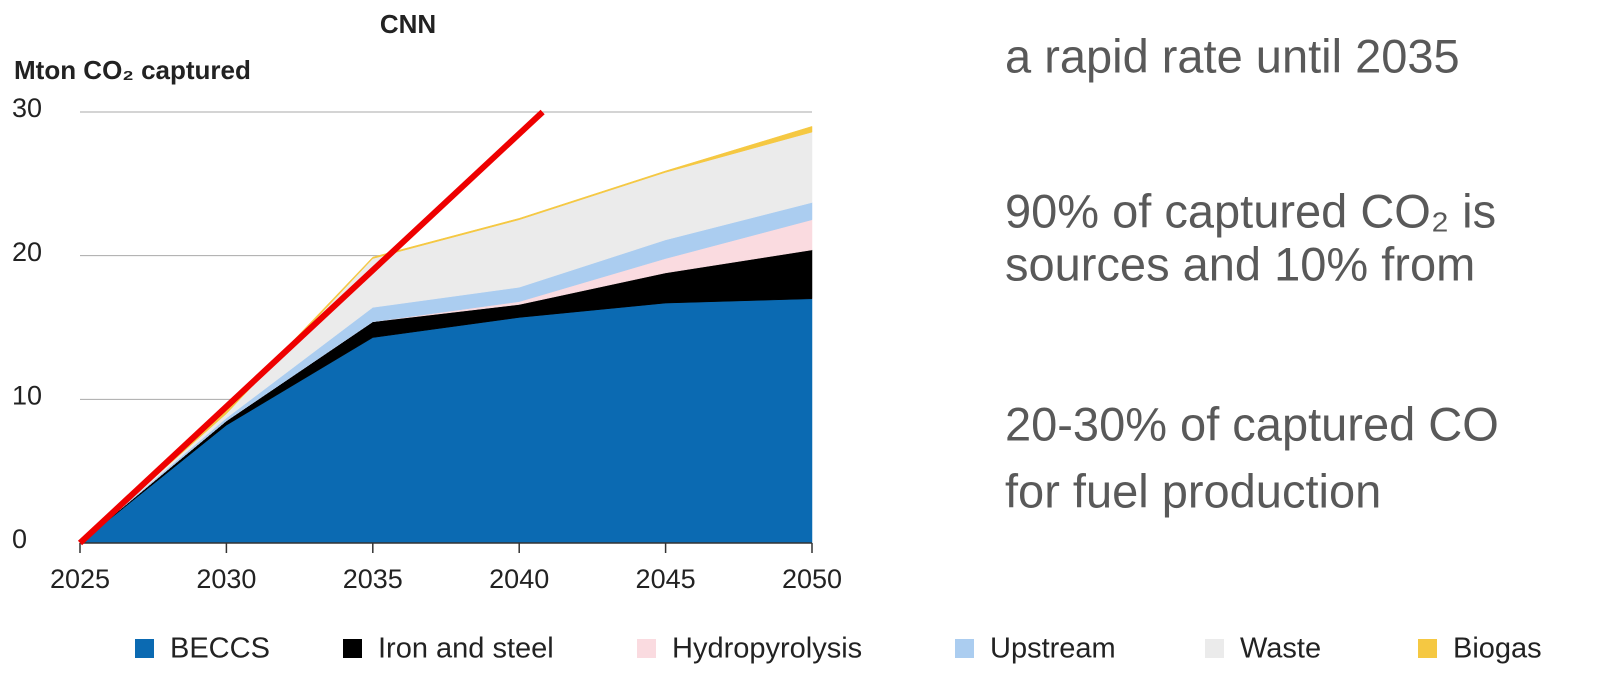 This screenshot has height=684, width=1608. What do you see at coordinates (1250, 210) in the screenshot?
I see `side-text: 90% of captured CO₂ is` at bounding box center [1250, 210].